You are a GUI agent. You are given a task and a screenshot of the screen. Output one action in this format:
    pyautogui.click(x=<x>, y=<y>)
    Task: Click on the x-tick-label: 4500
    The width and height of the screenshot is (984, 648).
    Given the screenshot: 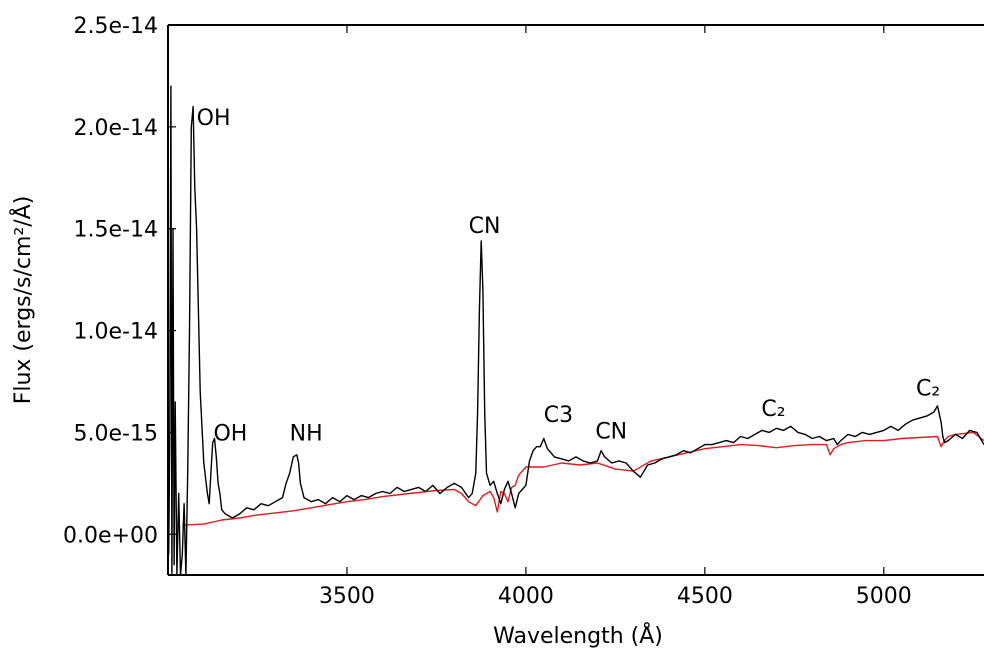 What is the action you would take?
    pyautogui.click(x=705, y=596)
    